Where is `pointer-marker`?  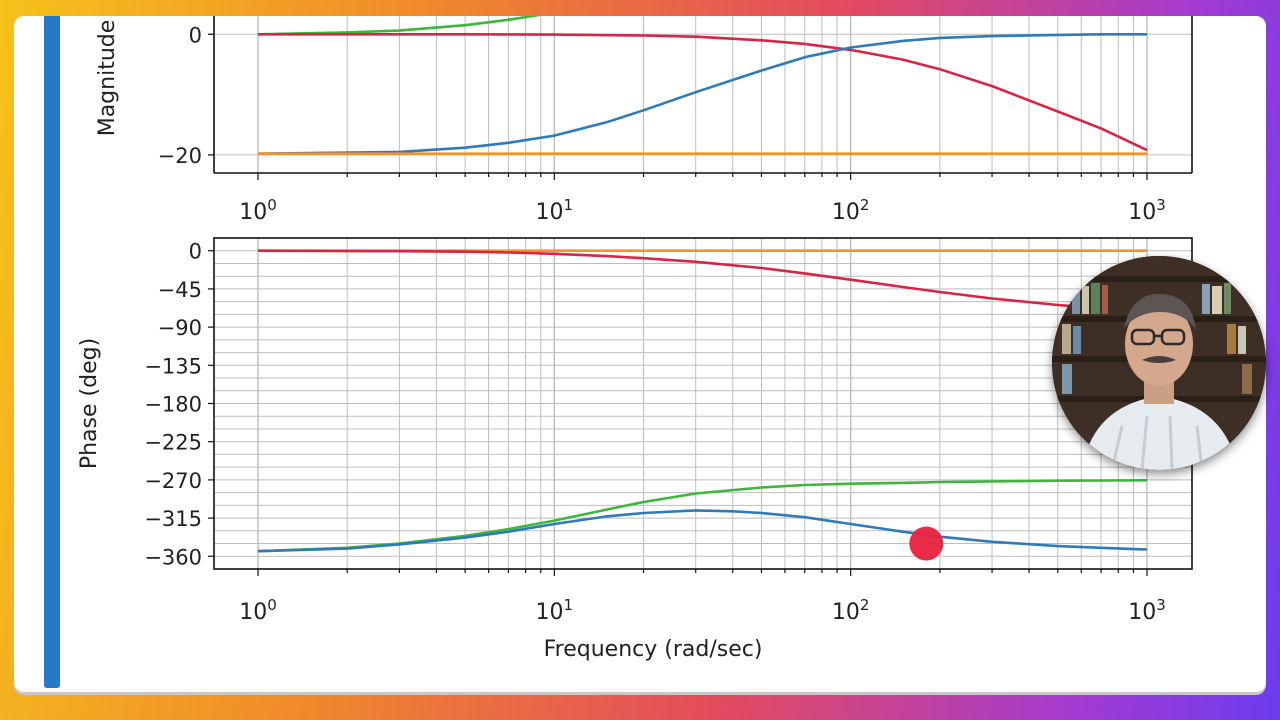
pointer-marker is located at coordinates (926, 543).